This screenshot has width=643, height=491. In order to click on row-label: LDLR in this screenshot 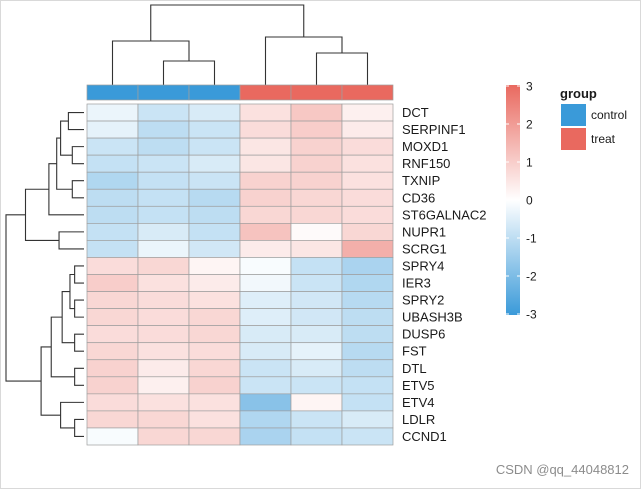, I will do `click(418, 419)`.